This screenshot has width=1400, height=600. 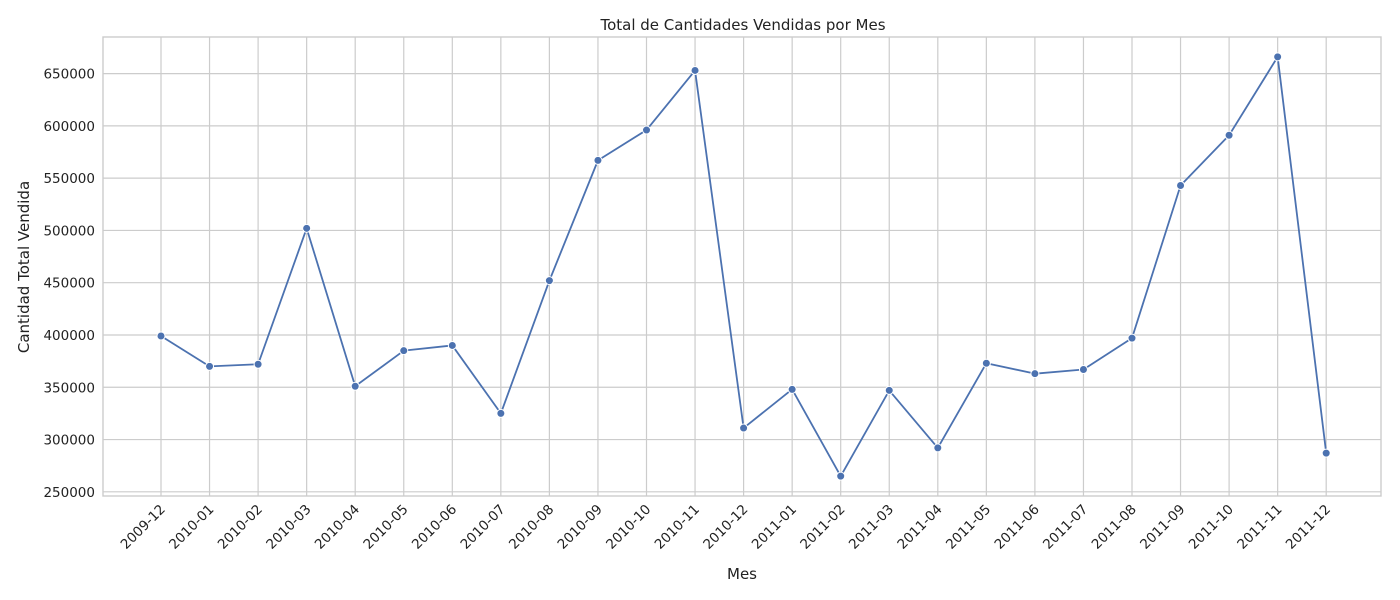 I want to click on y-tick-label: 600000, so click(x=69, y=127).